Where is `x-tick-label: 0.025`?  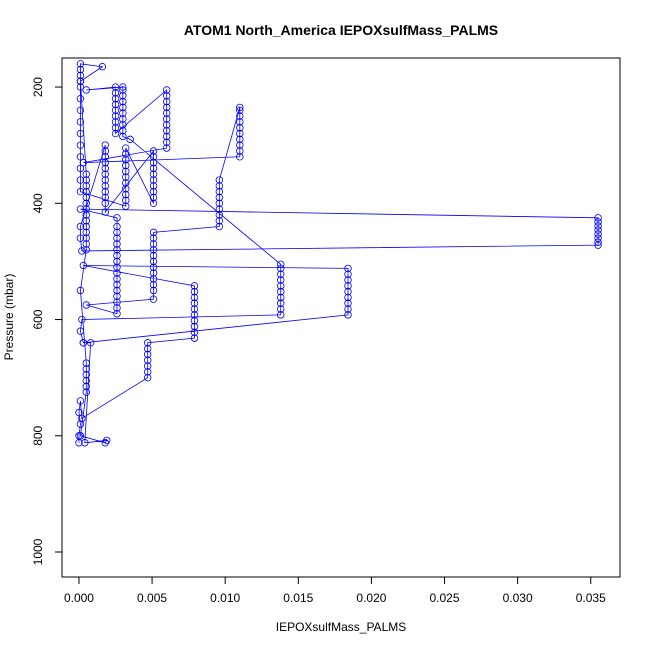 x-tick-label: 0.025 is located at coordinates (445, 598).